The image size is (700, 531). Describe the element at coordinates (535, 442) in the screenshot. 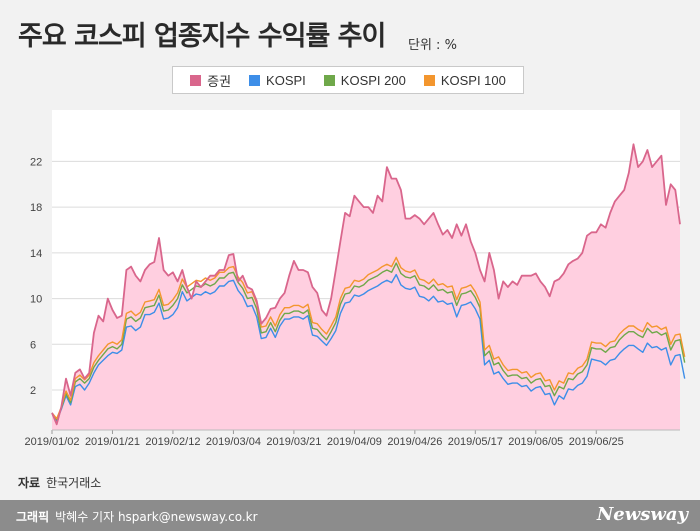

I see `x-tick-label: 2019/06/05` at that location.